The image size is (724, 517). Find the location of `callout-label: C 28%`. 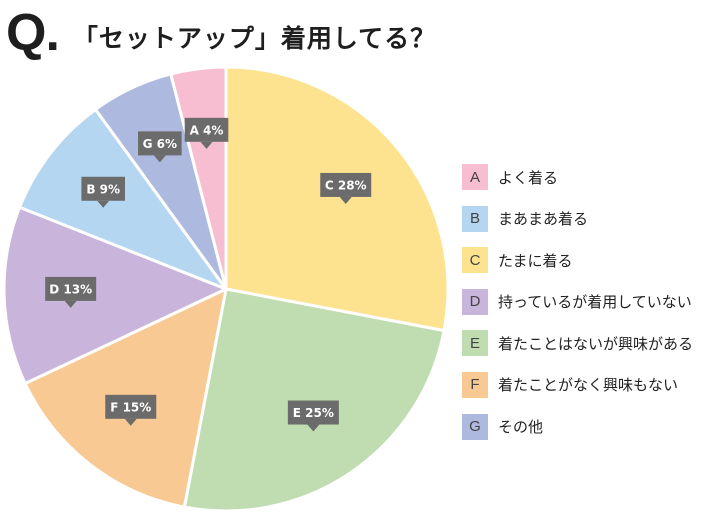

callout-label: C 28% is located at coordinates (346, 185).